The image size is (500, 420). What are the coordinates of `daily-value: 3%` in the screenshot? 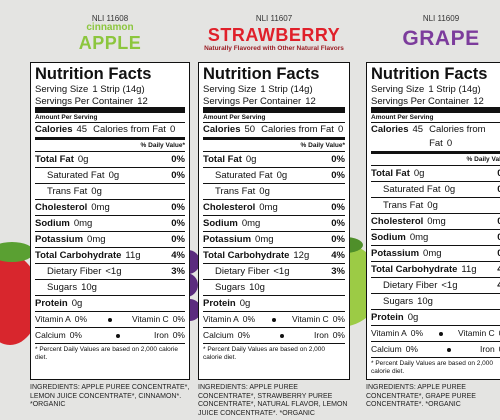 It's located at (338, 271).